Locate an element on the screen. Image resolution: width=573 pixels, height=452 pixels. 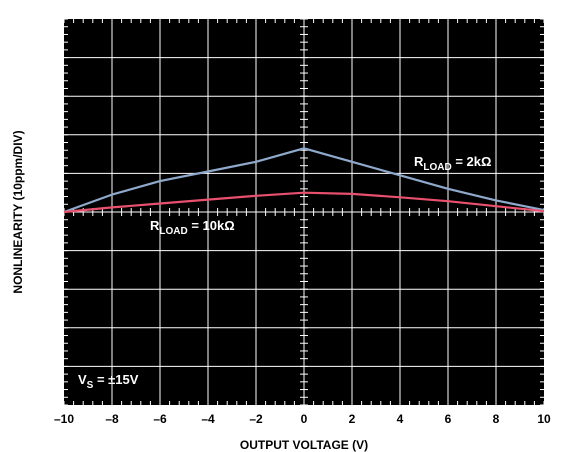
x-tick-label: 2 is located at coordinates (352, 419).